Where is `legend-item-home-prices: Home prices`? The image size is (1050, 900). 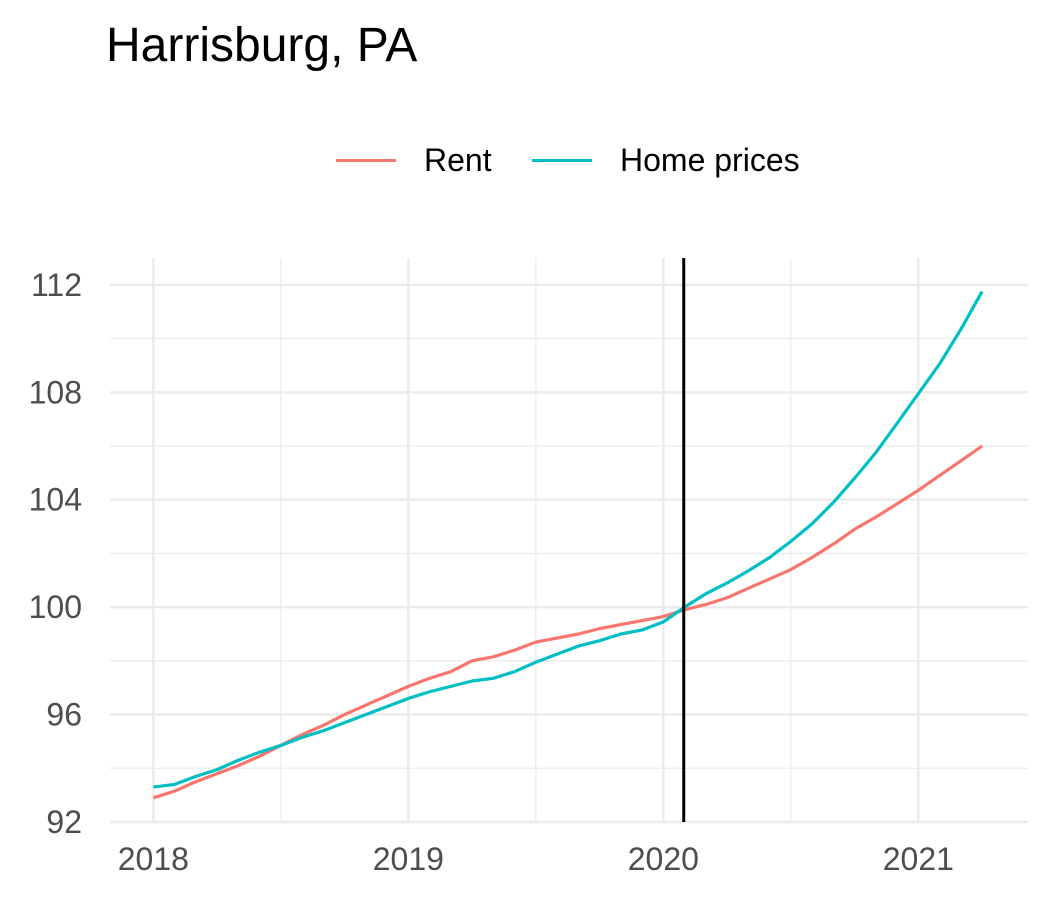
legend-item-home-prices: Home prices is located at coordinates (666, 160).